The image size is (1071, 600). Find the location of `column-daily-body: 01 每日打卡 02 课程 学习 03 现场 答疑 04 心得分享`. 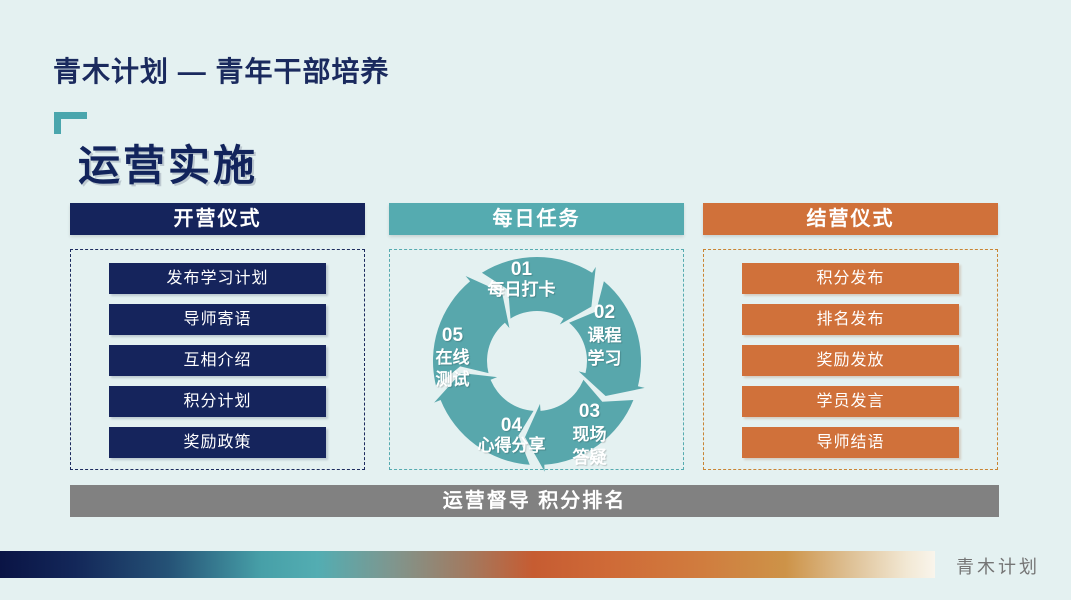

column-daily-body: 01 每日打卡 02 课程 学习 03 现场 答疑 04 心得分享 is located at coordinates (536, 360).